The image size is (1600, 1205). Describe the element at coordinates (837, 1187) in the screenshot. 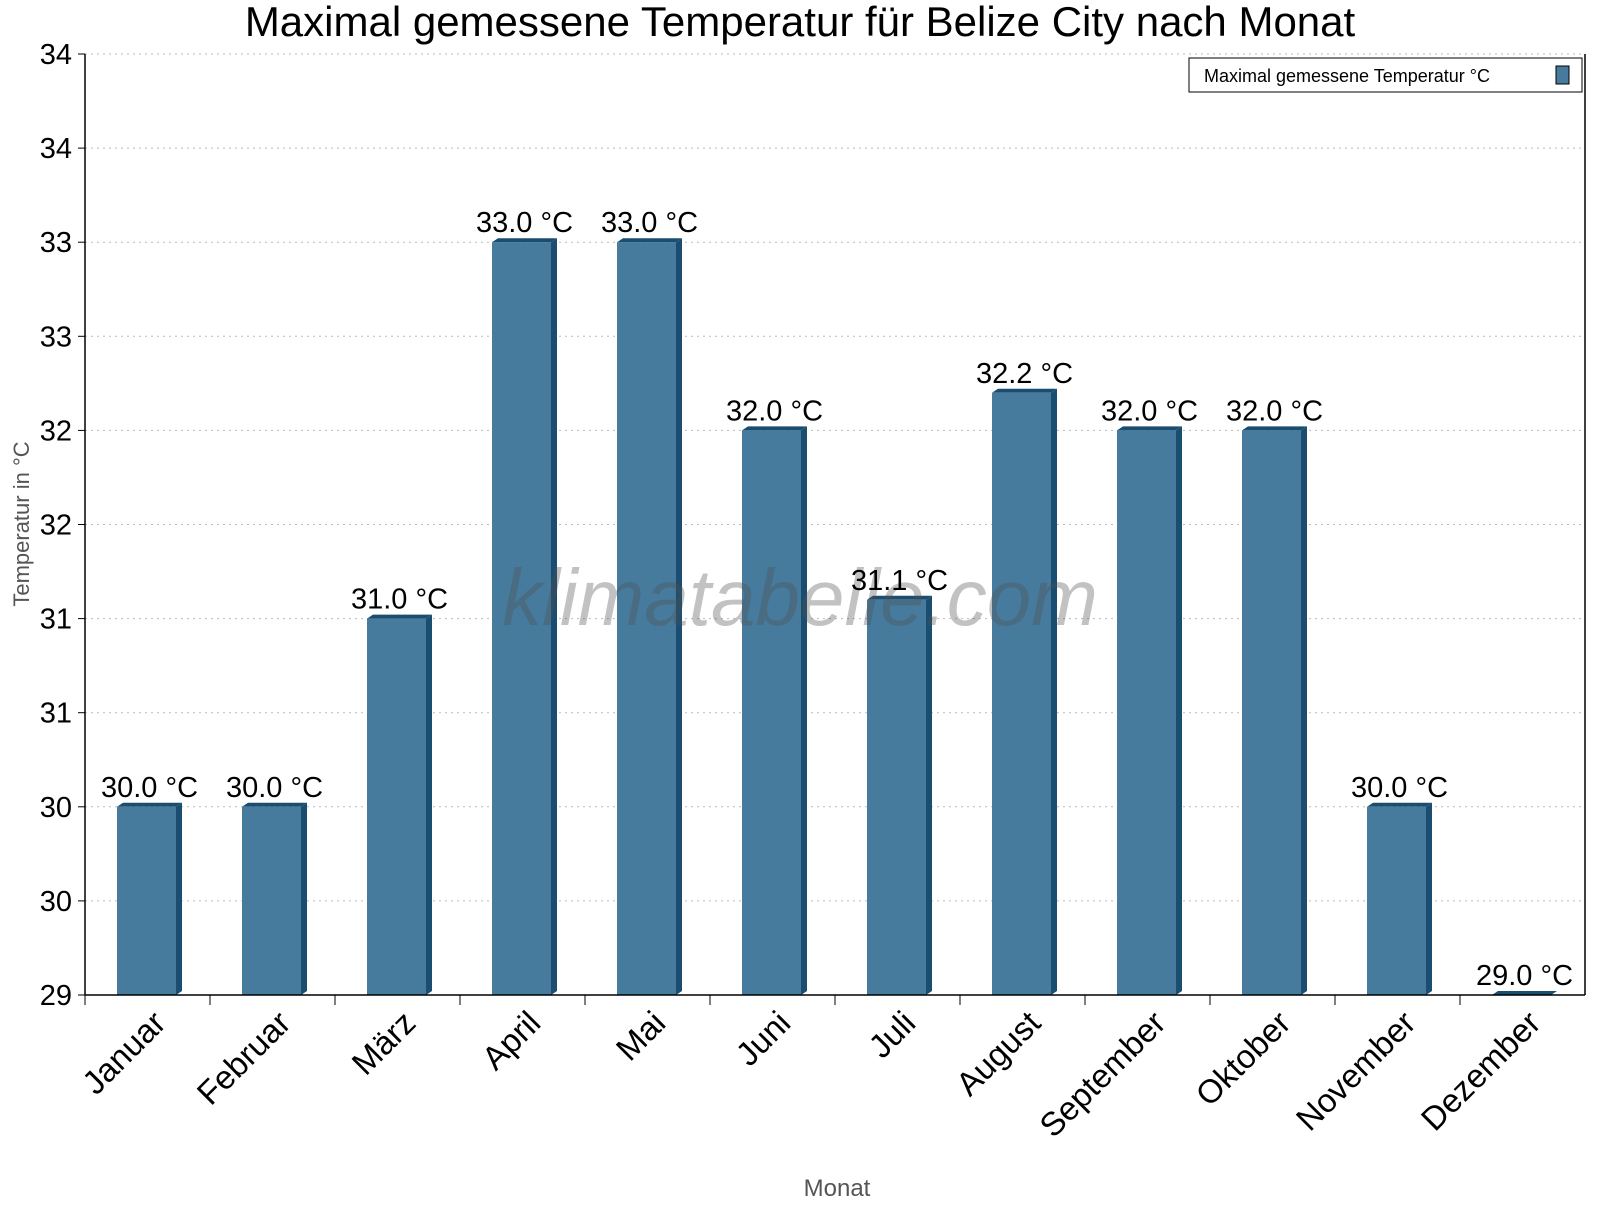

I see `x-axis-label: Monat` at that location.